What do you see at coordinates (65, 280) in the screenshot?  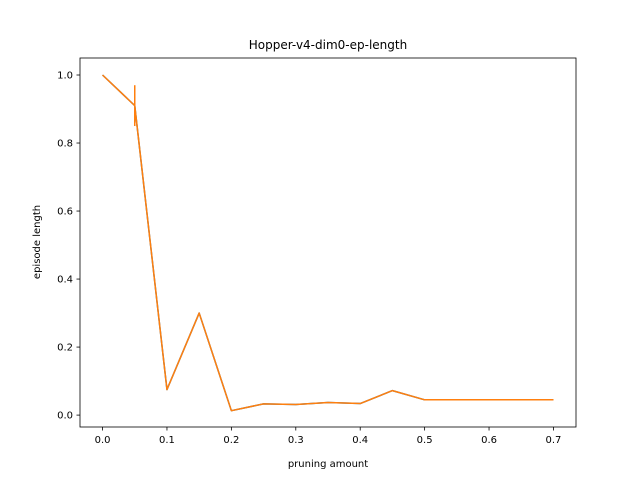 I see `y-tick-label: 0.4` at bounding box center [65, 280].